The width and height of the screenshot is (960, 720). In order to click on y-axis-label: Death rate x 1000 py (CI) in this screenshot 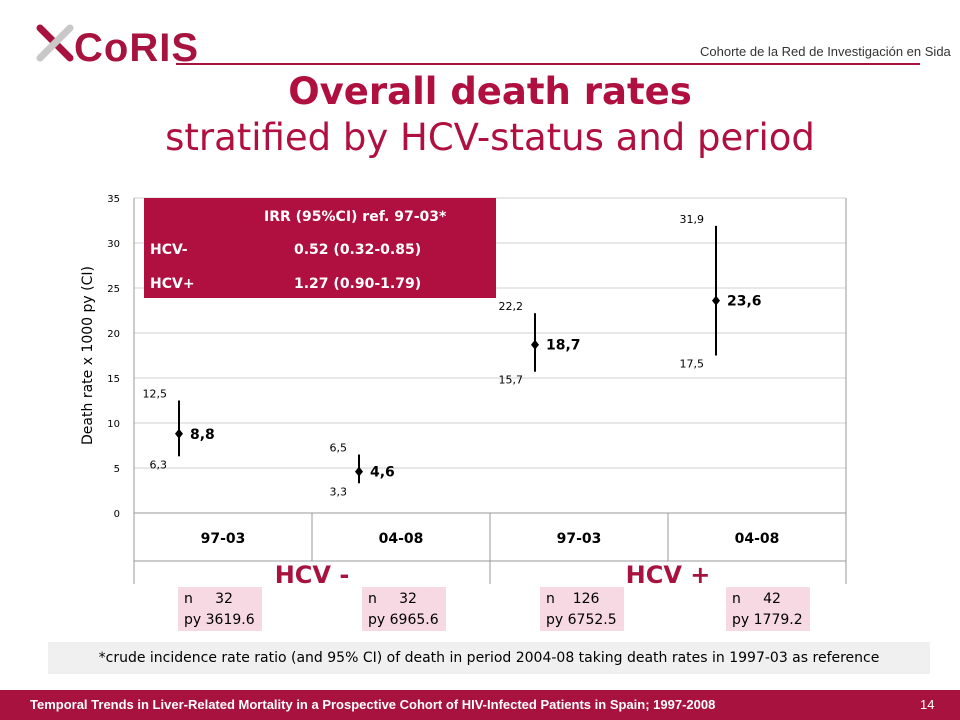, I will do `click(88, 355)`.